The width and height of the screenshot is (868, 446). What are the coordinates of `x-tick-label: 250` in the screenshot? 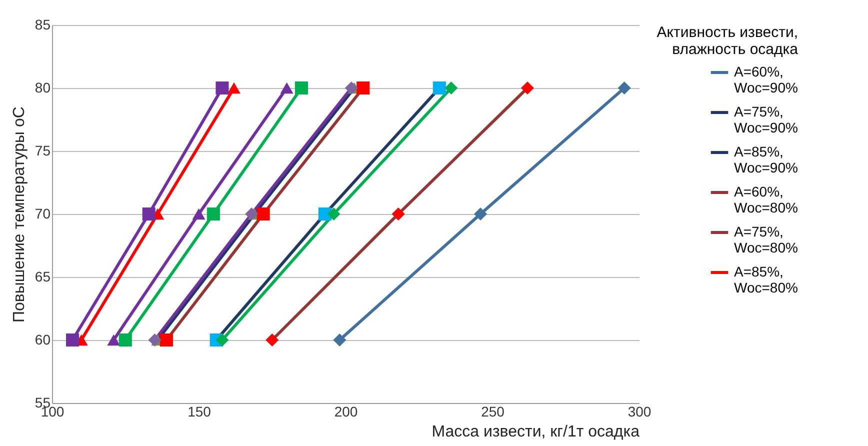 It's located at (493, 412).